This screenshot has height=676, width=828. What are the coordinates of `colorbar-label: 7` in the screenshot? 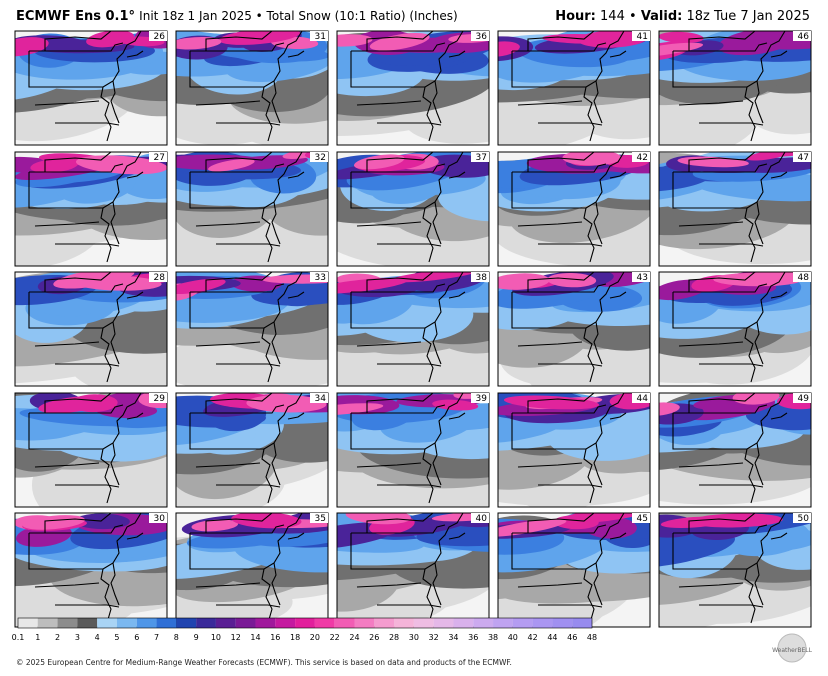 It's located at (156, 637).